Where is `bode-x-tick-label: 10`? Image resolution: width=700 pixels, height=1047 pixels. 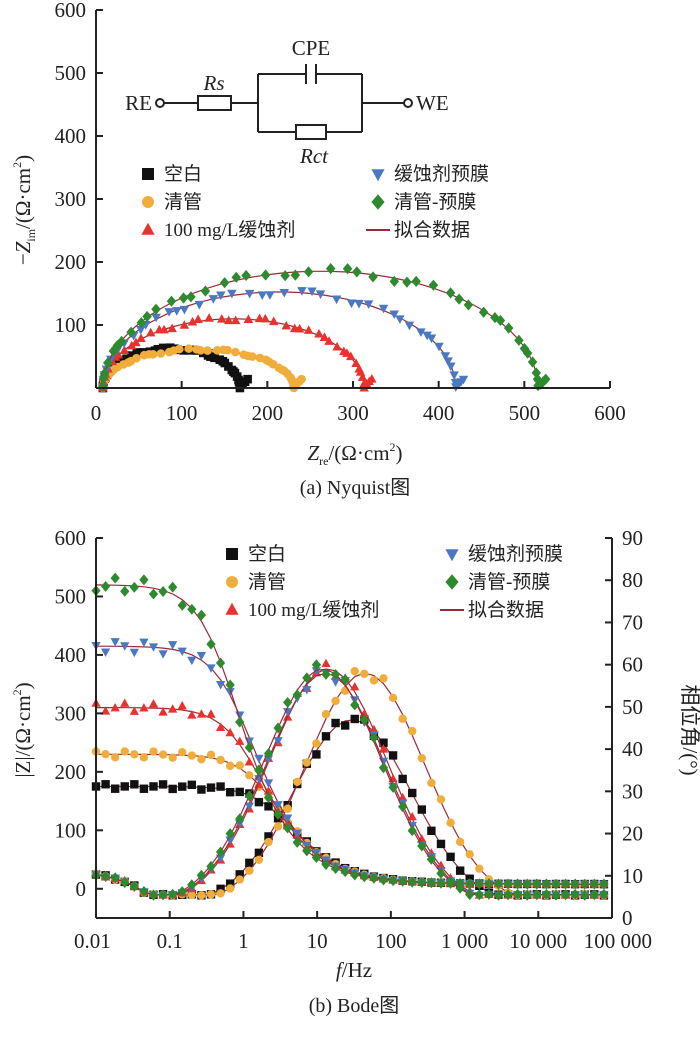 bode-x-tick-label: 10 is located at coordinates (317, 941).